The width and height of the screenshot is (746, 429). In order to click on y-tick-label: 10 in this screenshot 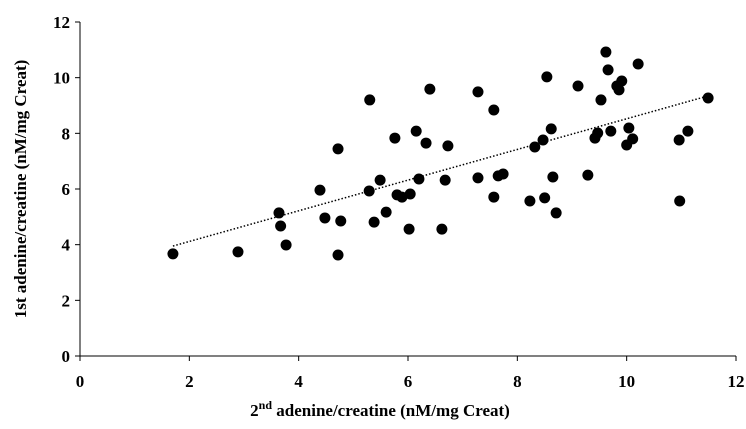, I will do `click(61, 78)`.